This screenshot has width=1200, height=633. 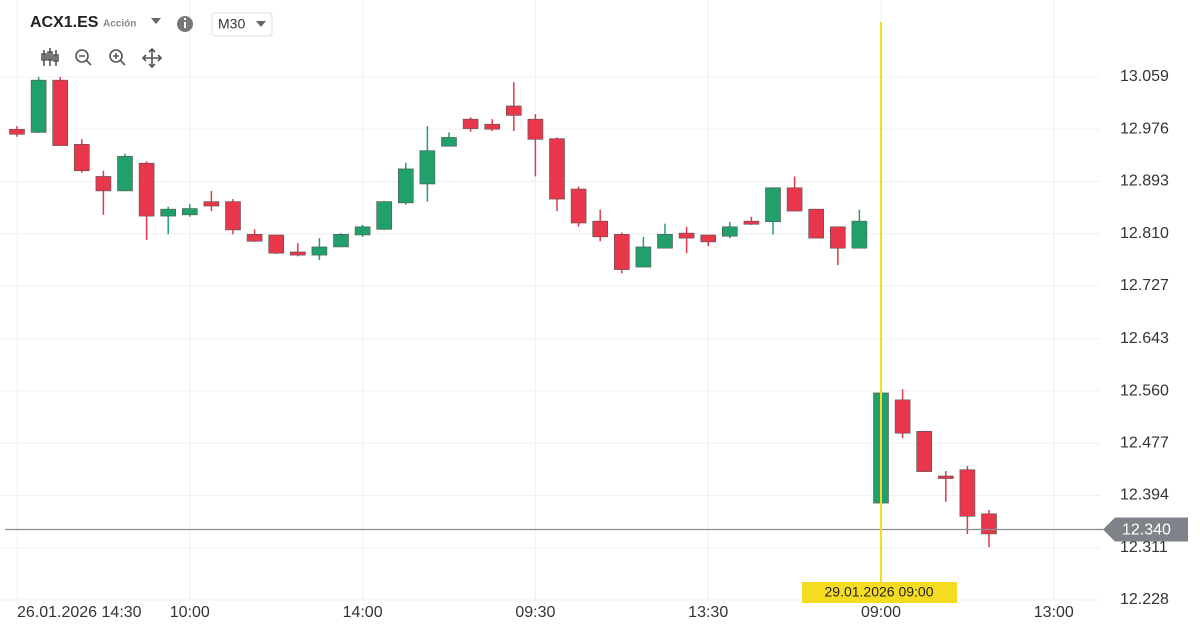 I want to click on current-price-tag, so click(x=1145, y=529).